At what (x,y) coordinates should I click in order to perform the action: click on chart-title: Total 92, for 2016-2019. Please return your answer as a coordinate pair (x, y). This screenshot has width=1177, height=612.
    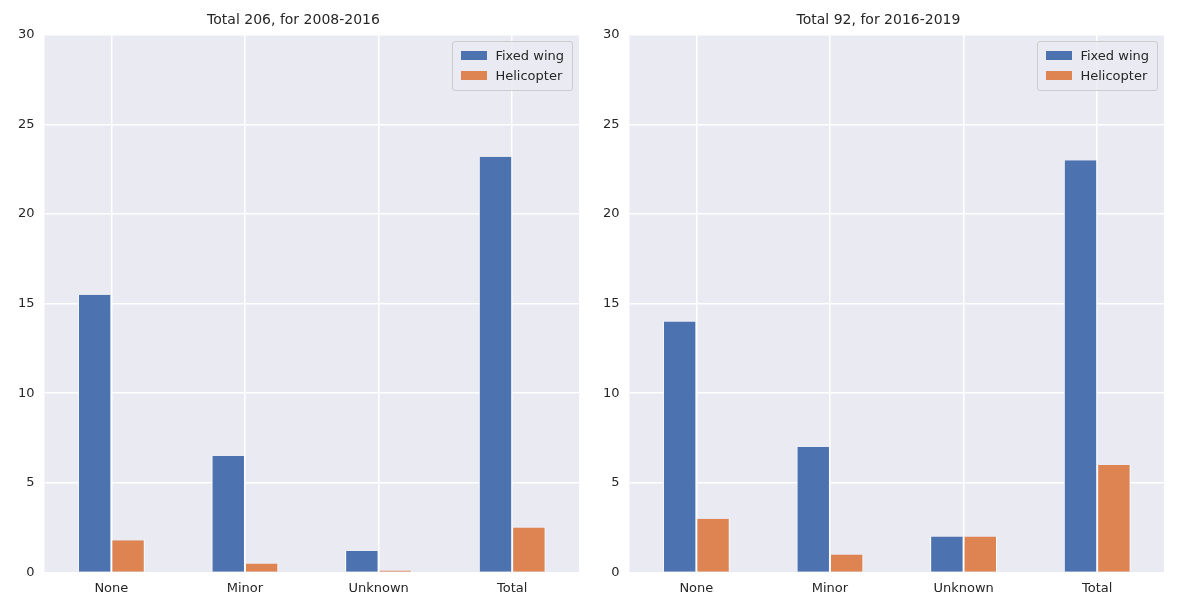
    Looking at the image, I should click on (878, 19).